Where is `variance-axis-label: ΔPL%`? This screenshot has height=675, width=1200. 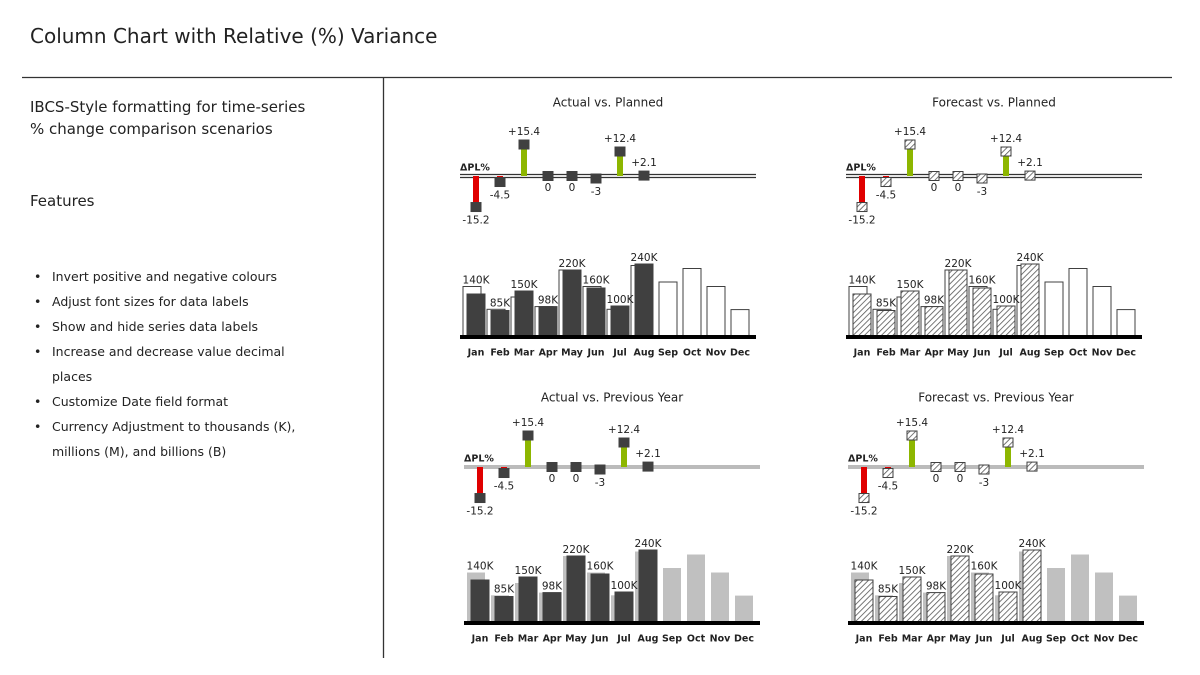
variance-axis-label: ΔPL% is located at coordinates (863, 459).